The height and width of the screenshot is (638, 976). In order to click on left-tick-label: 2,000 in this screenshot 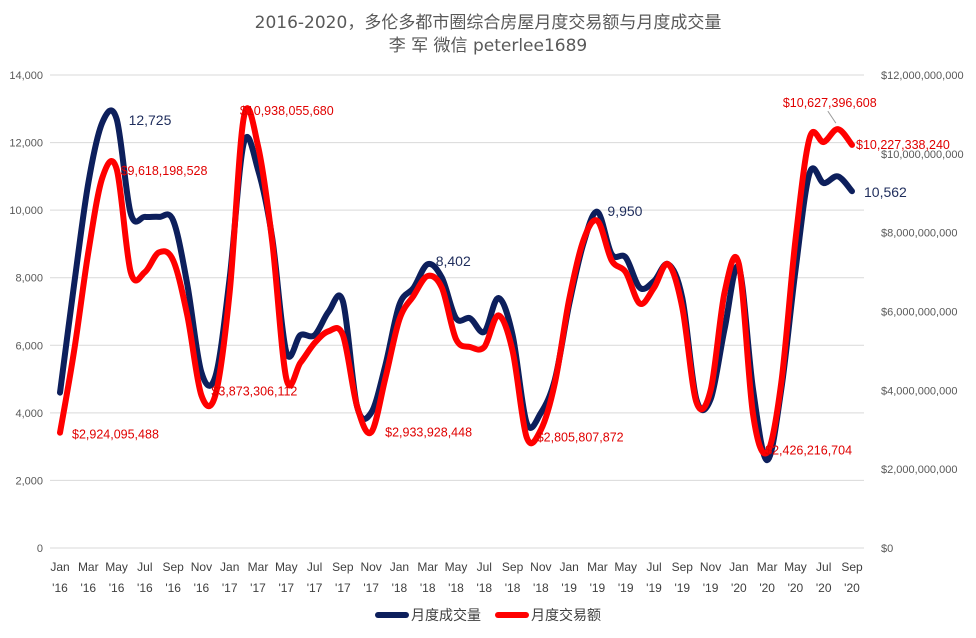, I will do `click(29, 481)`.